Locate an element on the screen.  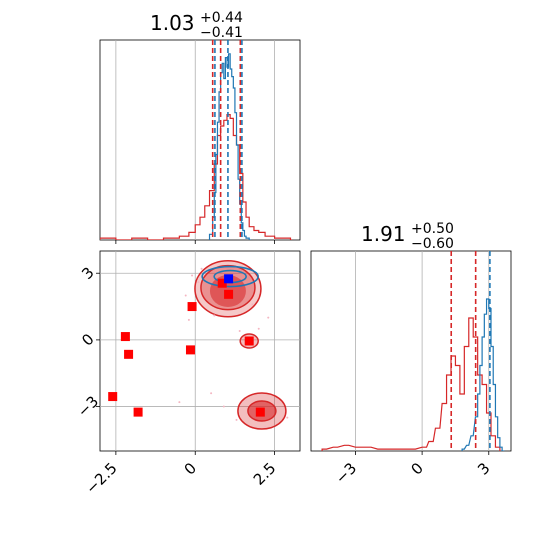
right-x-tick-label-2: 3 is located at coordinates (483, 468).